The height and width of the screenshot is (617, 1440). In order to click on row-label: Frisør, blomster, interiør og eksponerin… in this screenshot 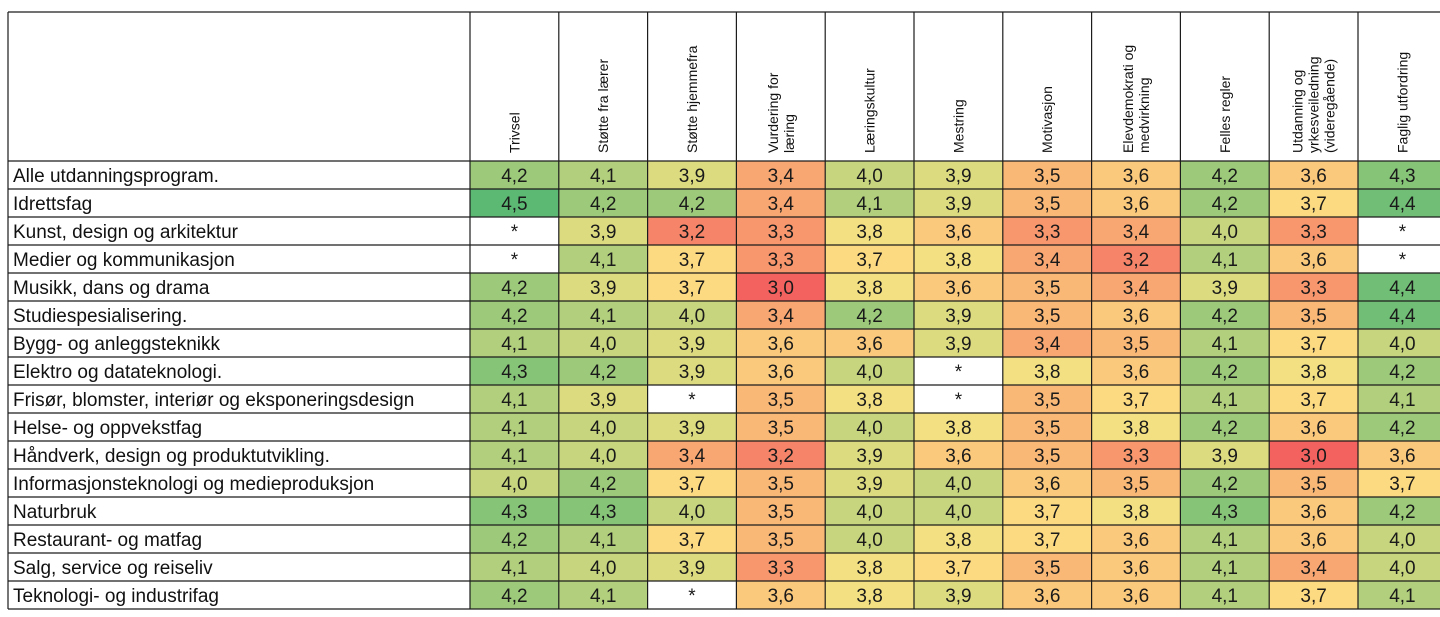, I will do `click(213, 400)`.